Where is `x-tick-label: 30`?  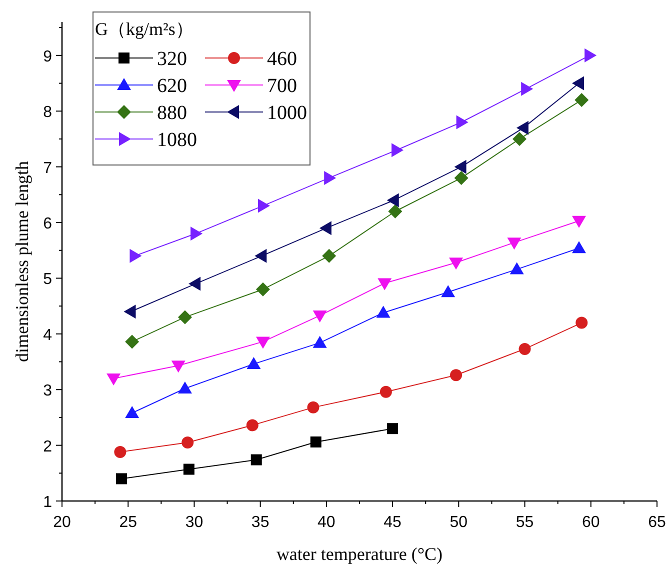 x-tick-label: 30 is located at coordinates (194, 522).